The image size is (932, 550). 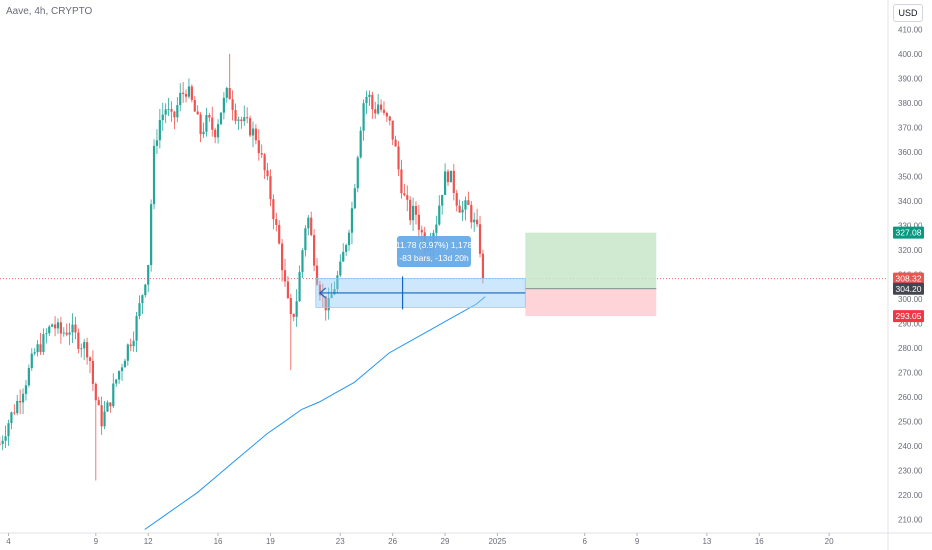 What do you see at coordinates (434, 251) in the screenshot?
I see `measure-tooltip` at bounding box center [434, 251].